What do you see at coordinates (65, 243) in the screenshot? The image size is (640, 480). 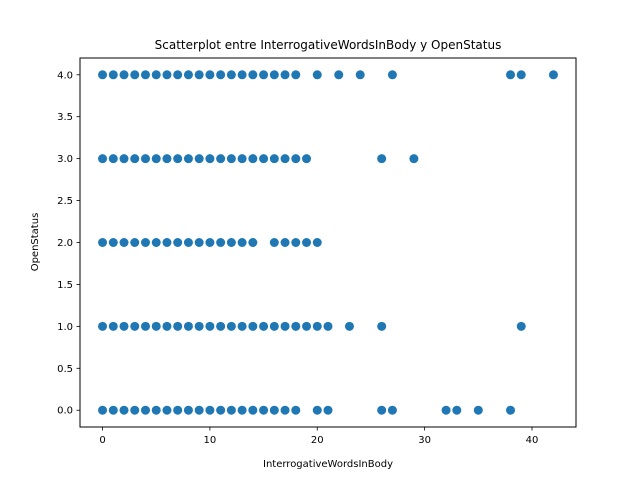 I see `y-tick-label: 2.0` at bounding box center [65, 243].